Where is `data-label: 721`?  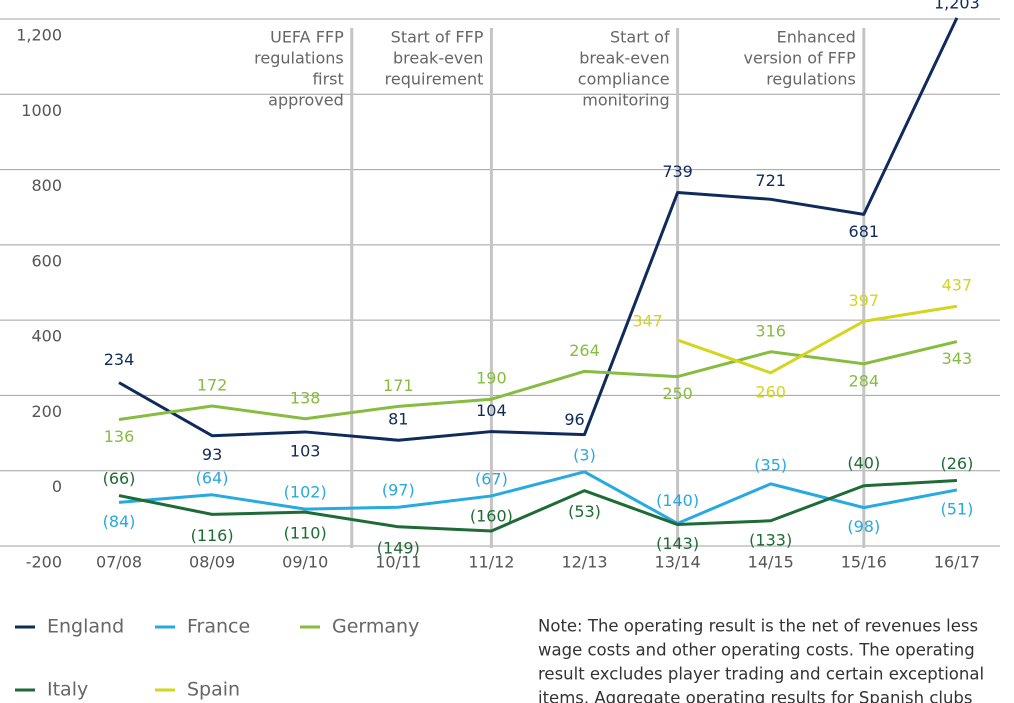
data-label: 721 is located at coordinates (770, 180).